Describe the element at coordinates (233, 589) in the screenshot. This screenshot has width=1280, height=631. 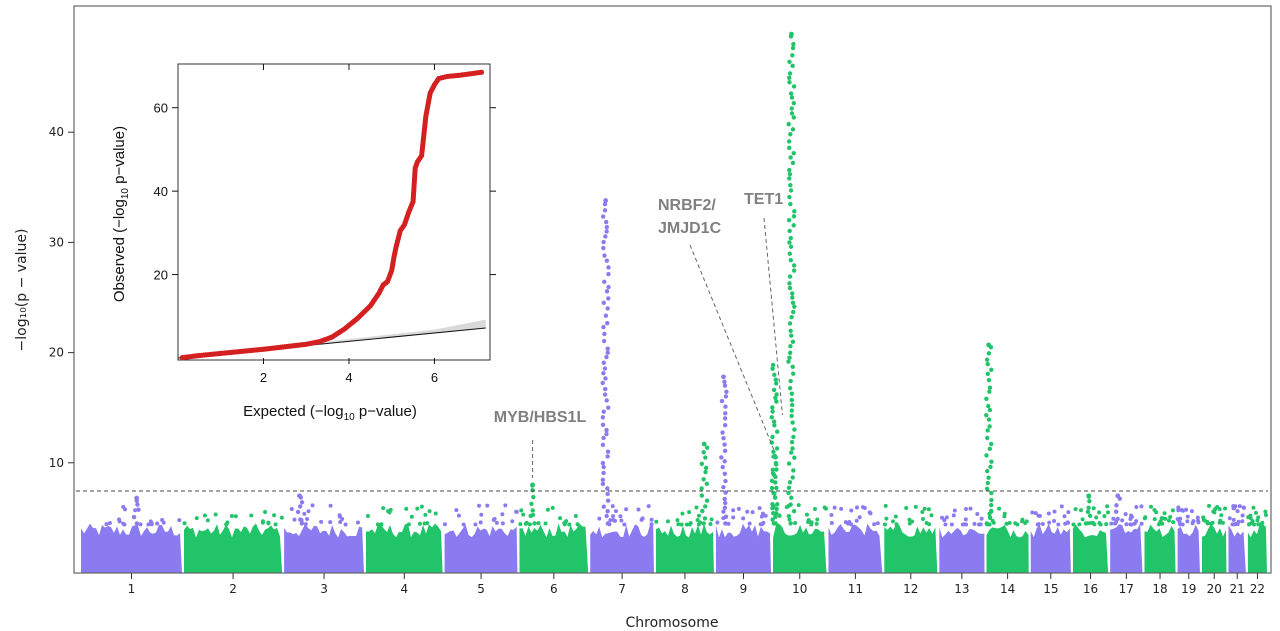
I see `x-tick-label: 2` at that location.